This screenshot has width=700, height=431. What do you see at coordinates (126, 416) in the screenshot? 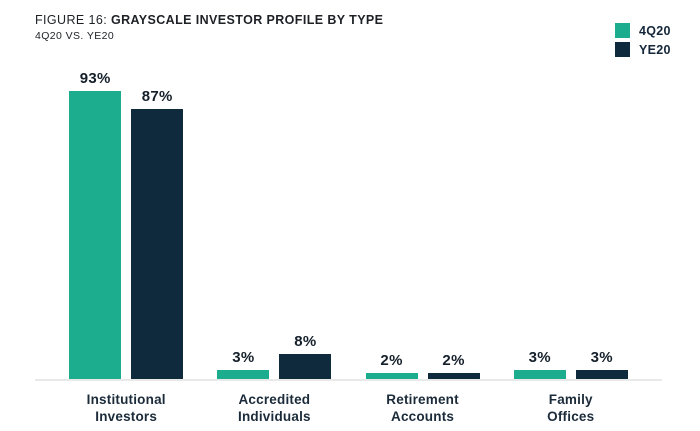
I see `category-label-line: Investors` at bounding box center [126, 416].